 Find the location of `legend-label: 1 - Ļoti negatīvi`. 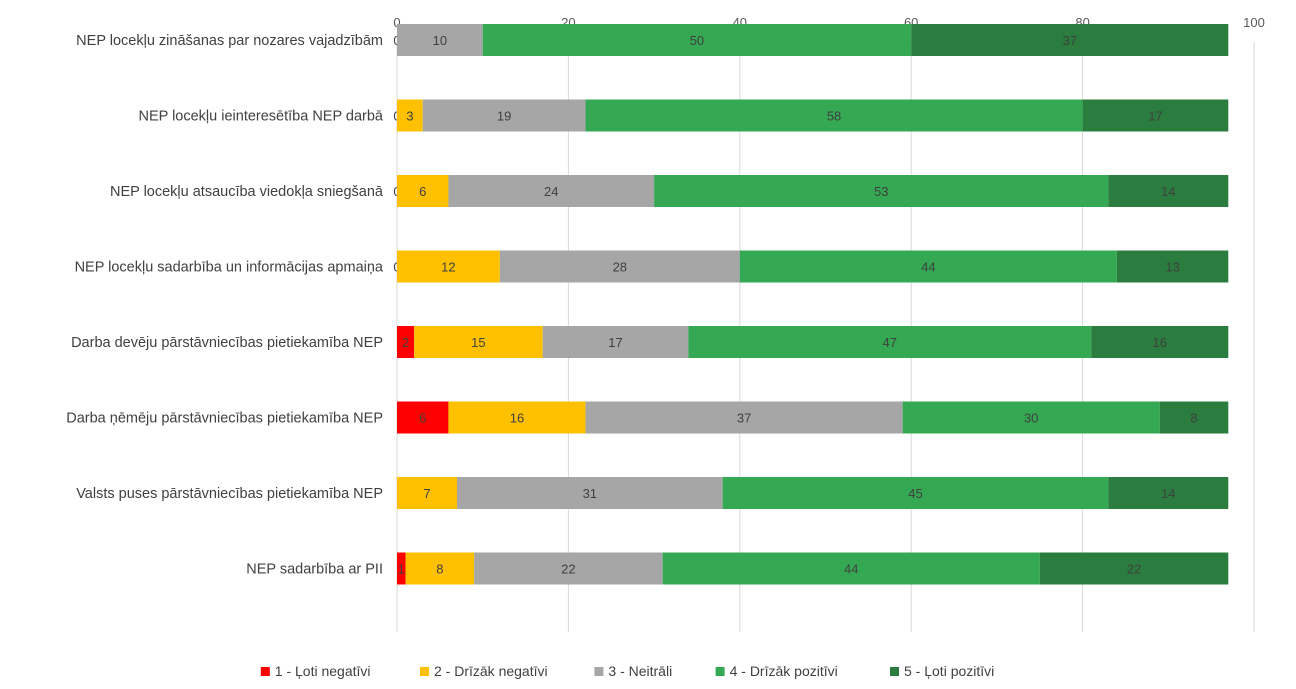

legend-label: 1 - Ļoti negatīvi is located at coordinates (323, 671).